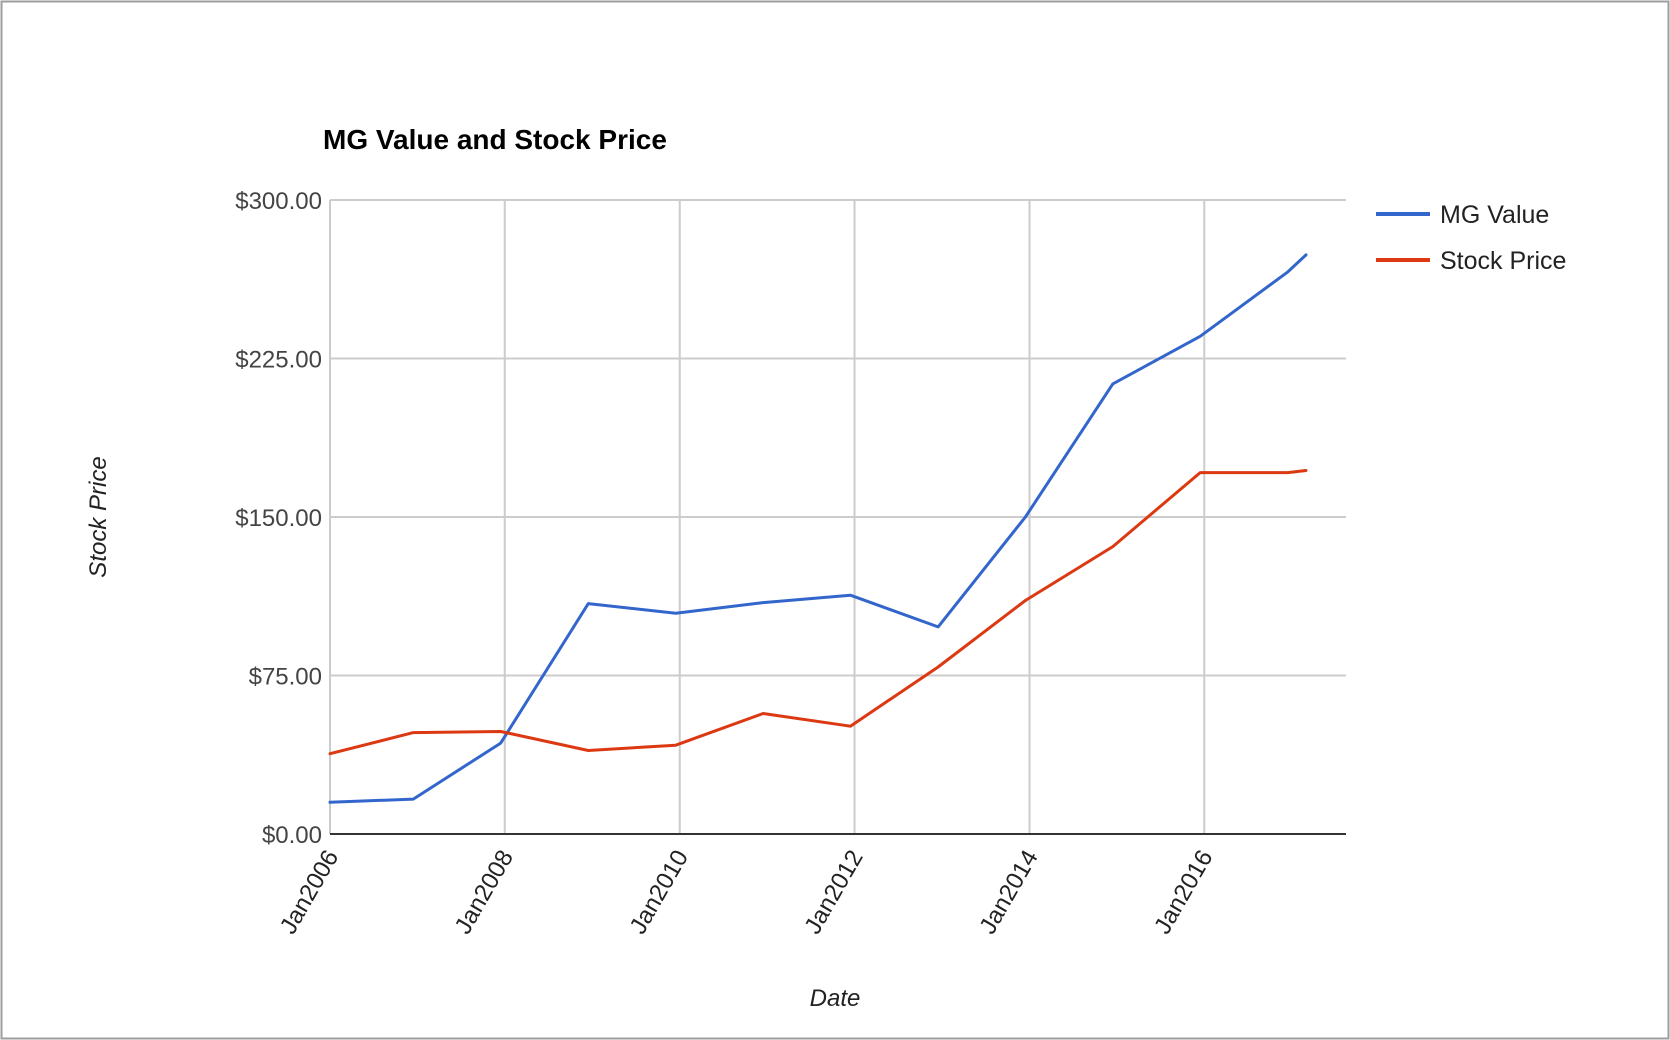 The width and height of the screenshot is (1670, 1040). Describe the element at coordinates (278, 201) in the screenshot. I see `y-tick-label: $300.00` at that location.